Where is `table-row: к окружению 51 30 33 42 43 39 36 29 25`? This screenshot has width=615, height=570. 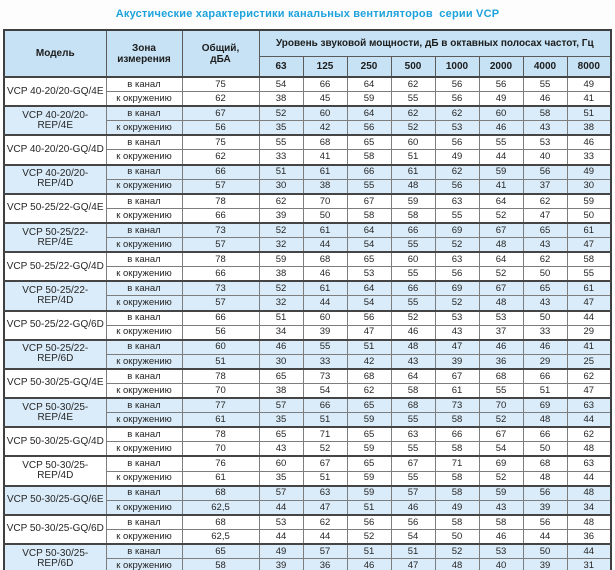 table-row: к окружению 51 30 33 42 43 39 36 29 25 is located at coordinates (308, 361).